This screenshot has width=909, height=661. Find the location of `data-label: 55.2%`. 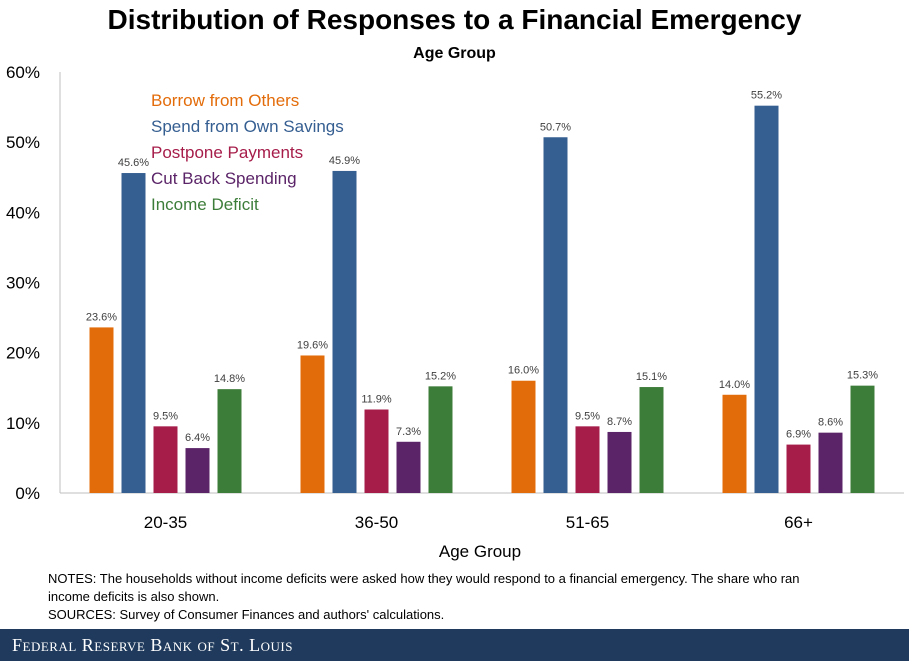

data-label: 55.2% is located at coordinates (766, 96).